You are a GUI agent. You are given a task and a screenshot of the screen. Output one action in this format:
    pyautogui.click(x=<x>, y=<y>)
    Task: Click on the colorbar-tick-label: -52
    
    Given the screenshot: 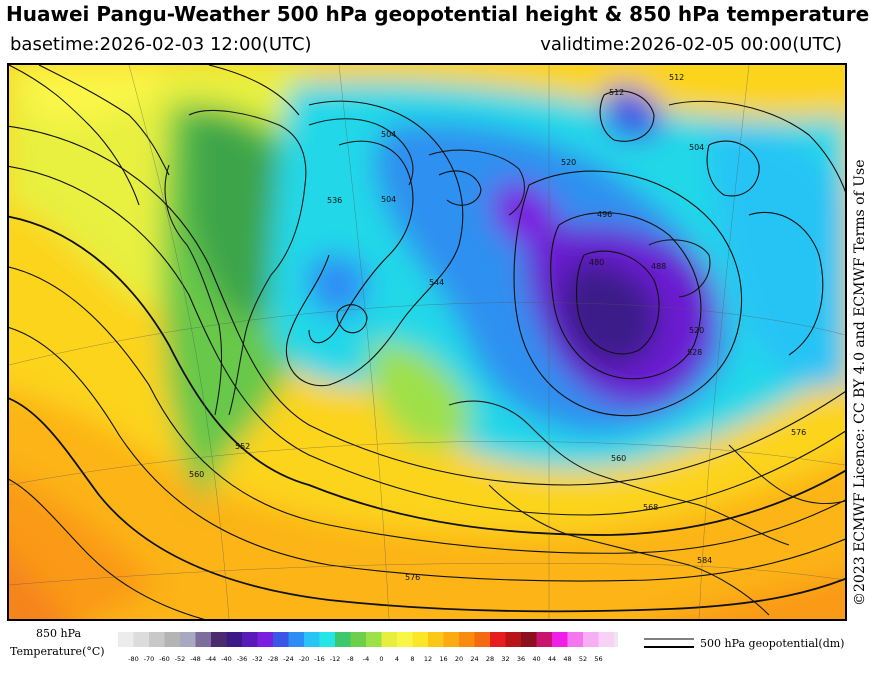 What is the action you would take?
    pyautogui.click(x=180, y=659)
    